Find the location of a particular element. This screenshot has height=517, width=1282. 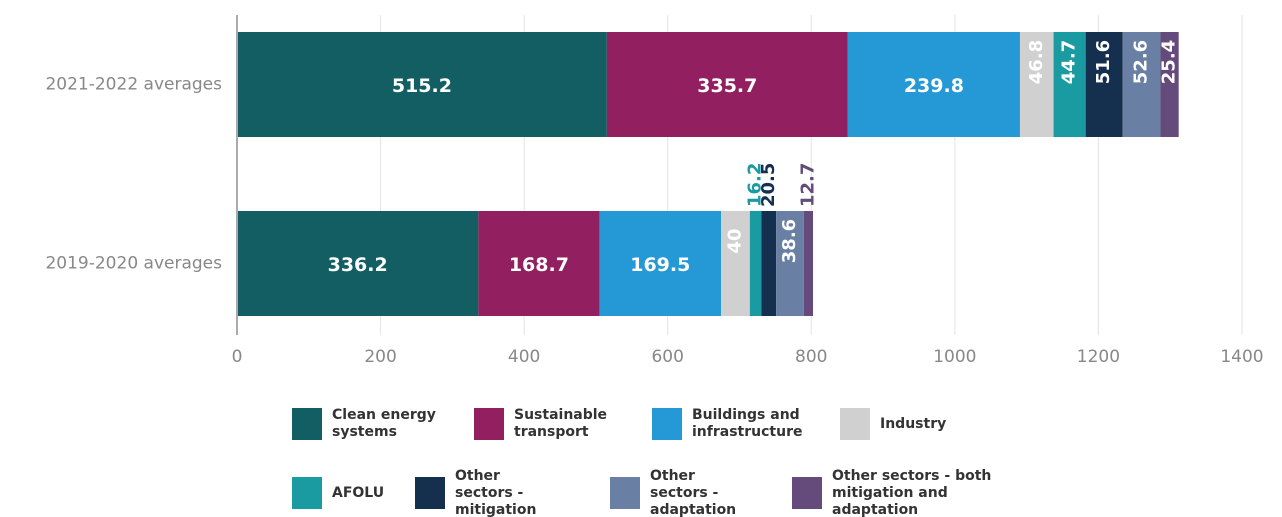

legend-item: Buildings and infrastructure is located at coordinates (732, 423).